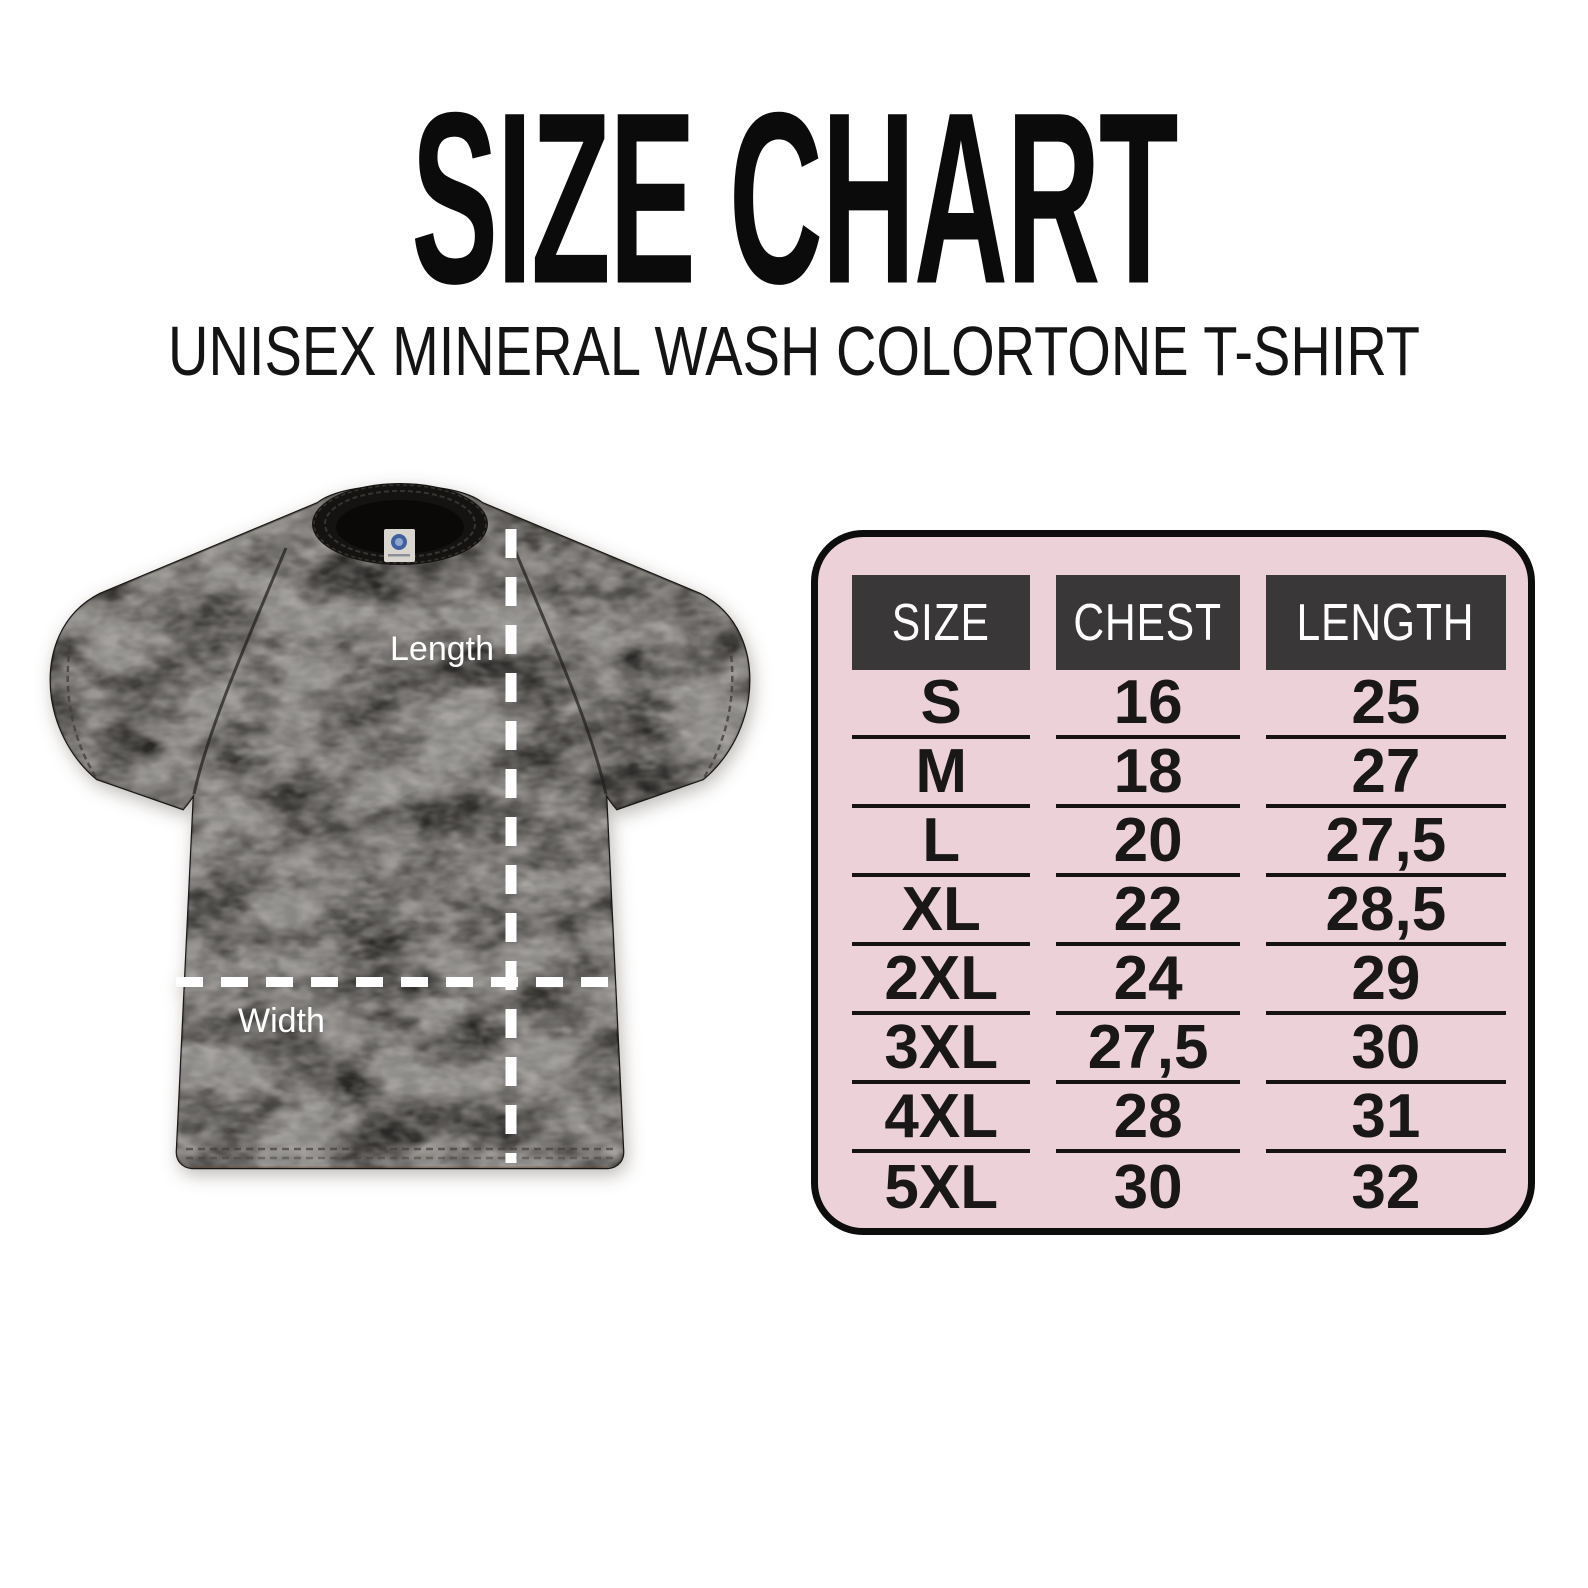  Describe the element at coordinates (1148, 704) in the screenshot. I see `chest-cell: 16` at that location.